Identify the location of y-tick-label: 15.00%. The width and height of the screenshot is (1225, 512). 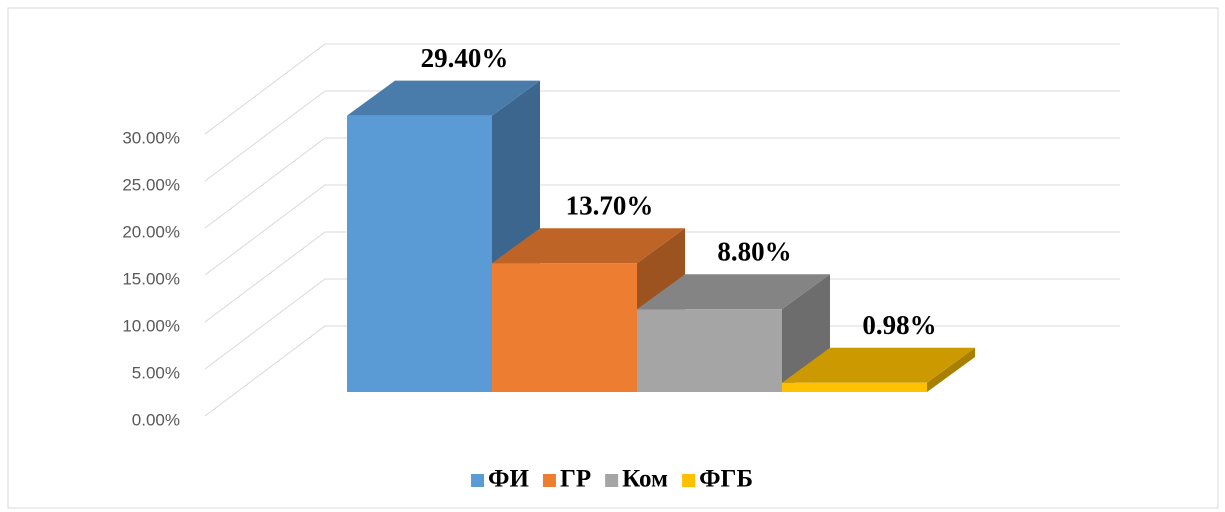
(151, 278).